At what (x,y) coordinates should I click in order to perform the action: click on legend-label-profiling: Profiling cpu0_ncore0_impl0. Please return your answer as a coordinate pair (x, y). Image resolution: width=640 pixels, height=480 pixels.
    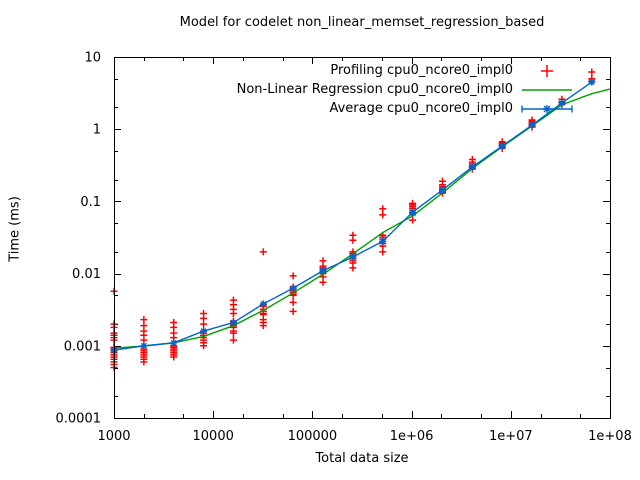
    Looking at the image, I should click on (421, 70).